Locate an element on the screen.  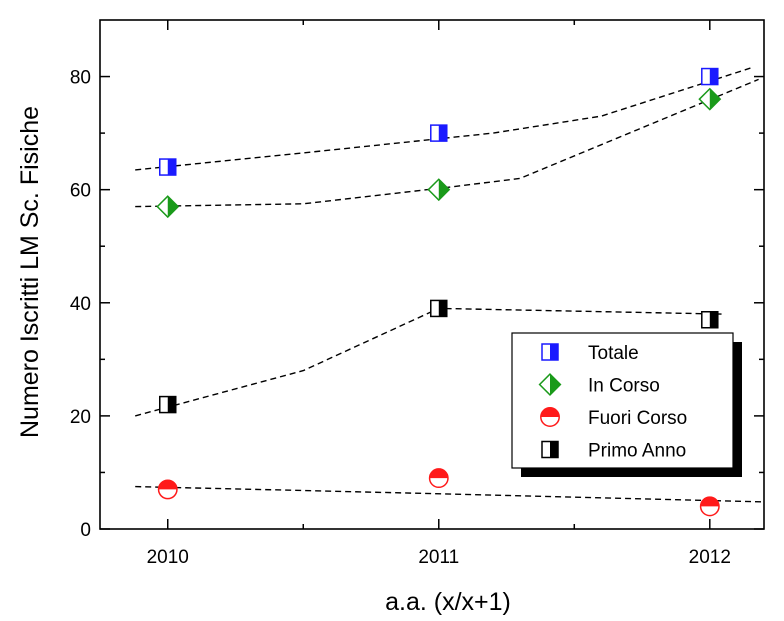
y-tick-label: 40 is located at coordinates (80, 304).